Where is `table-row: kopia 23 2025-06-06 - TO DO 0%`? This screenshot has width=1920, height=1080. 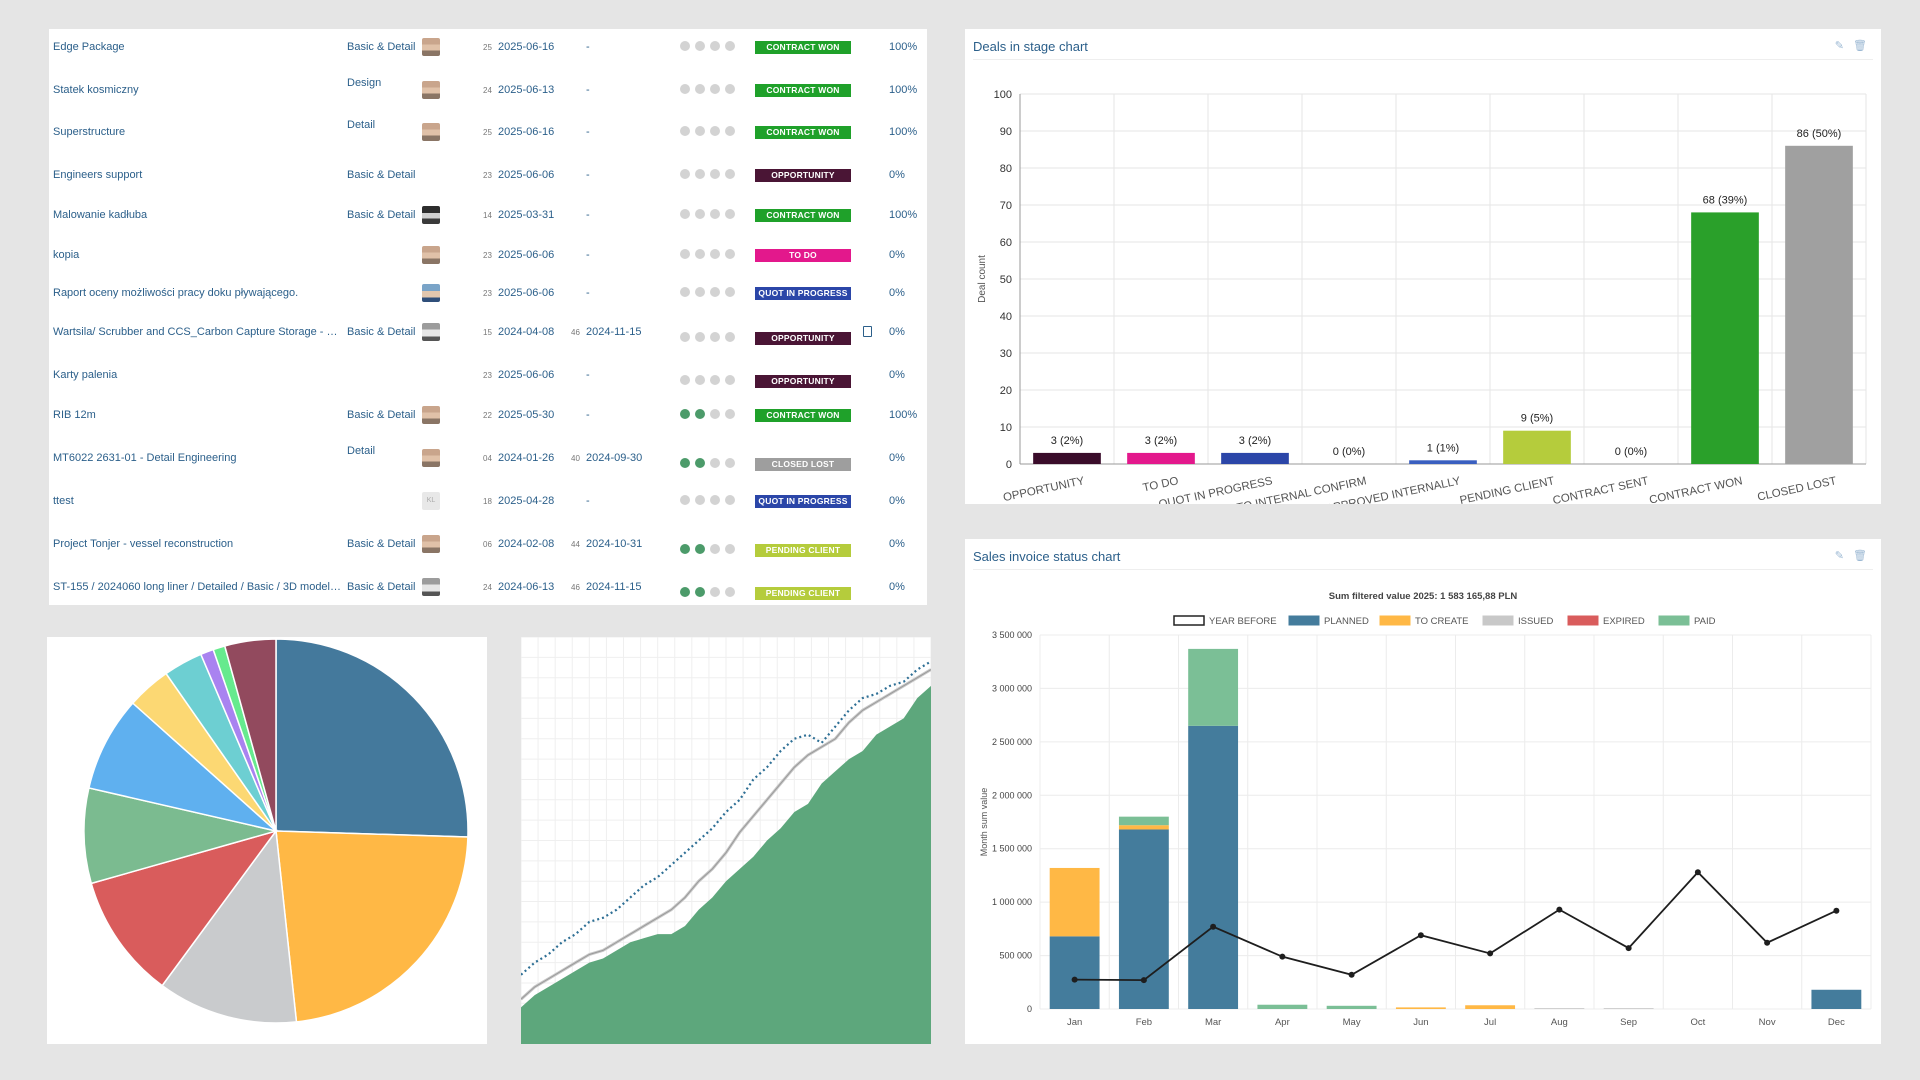 table-row: kopia 23 2025-06-06 - TO DO 0% is located at coordinates (488, 262).